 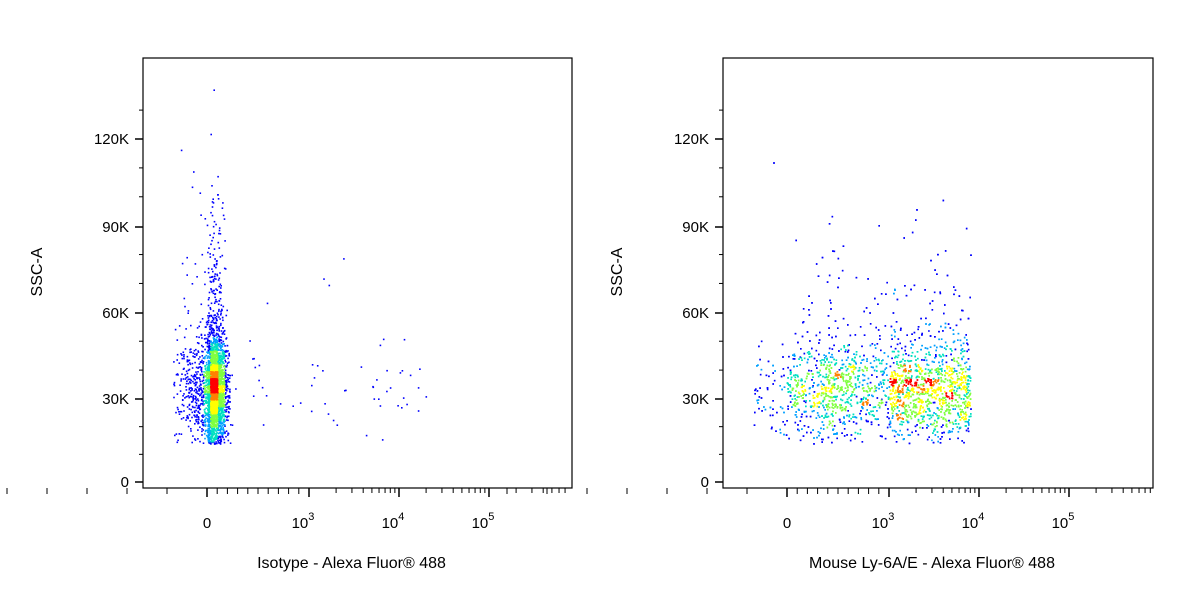 What do you see at coordinates (125, 482) in the screenshot?
I see `y-tick-label: 0` at bounding box center [125, 482].